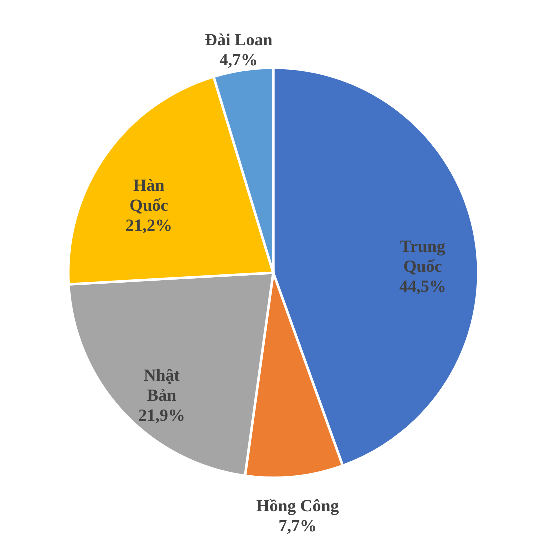 This screenshot has height=546, width=547. What do you see at coordinates (423, 256) in the screenshot?
I see `slice-label: Trung Quốc` at bounding box center [423, 256].